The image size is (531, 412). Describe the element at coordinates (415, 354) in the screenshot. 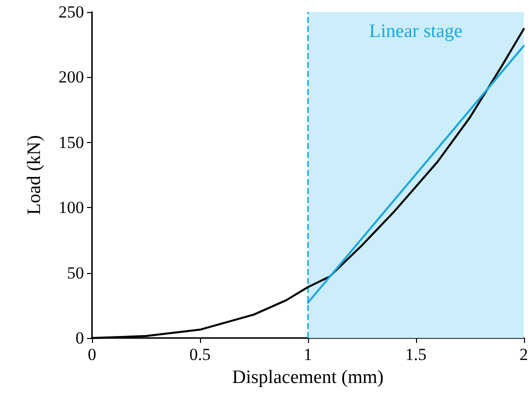

I see `x-tick-label: 1.5` at that location.